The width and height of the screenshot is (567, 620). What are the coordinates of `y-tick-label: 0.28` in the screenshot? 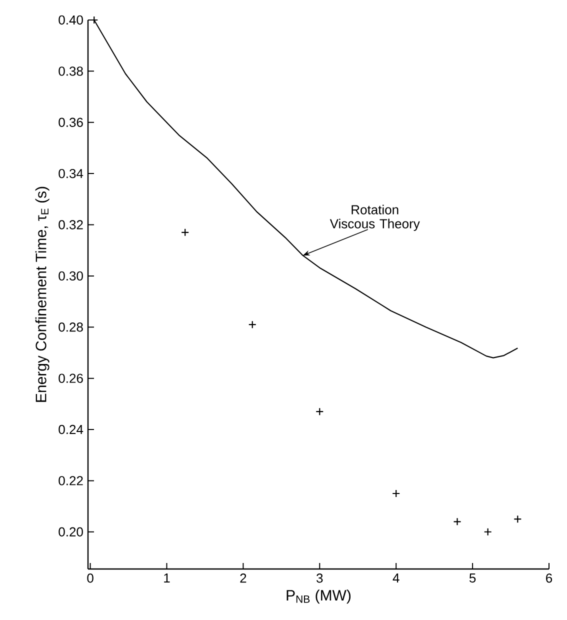 It's located at (70, 327).